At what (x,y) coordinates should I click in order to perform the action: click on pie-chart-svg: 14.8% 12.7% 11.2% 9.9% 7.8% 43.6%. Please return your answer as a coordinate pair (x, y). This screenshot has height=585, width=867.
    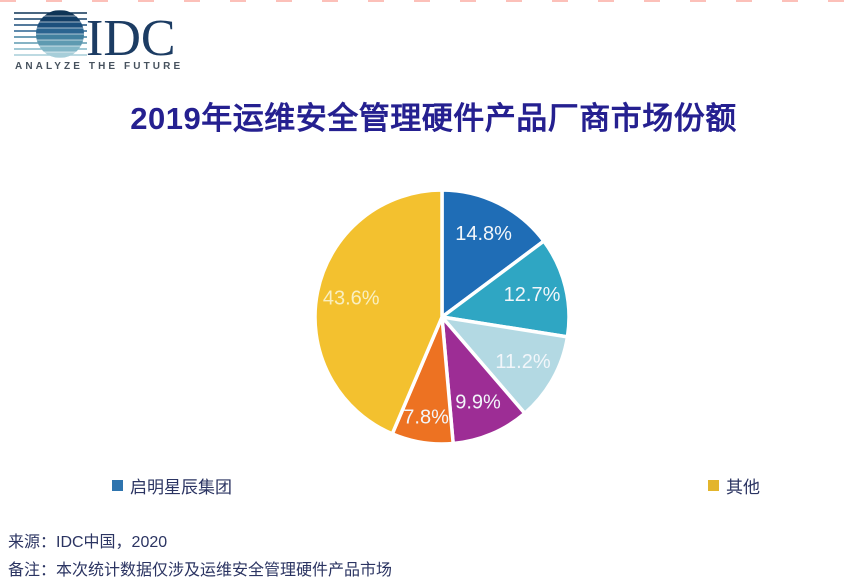
    Looking at the image, I should click on (442, 317).